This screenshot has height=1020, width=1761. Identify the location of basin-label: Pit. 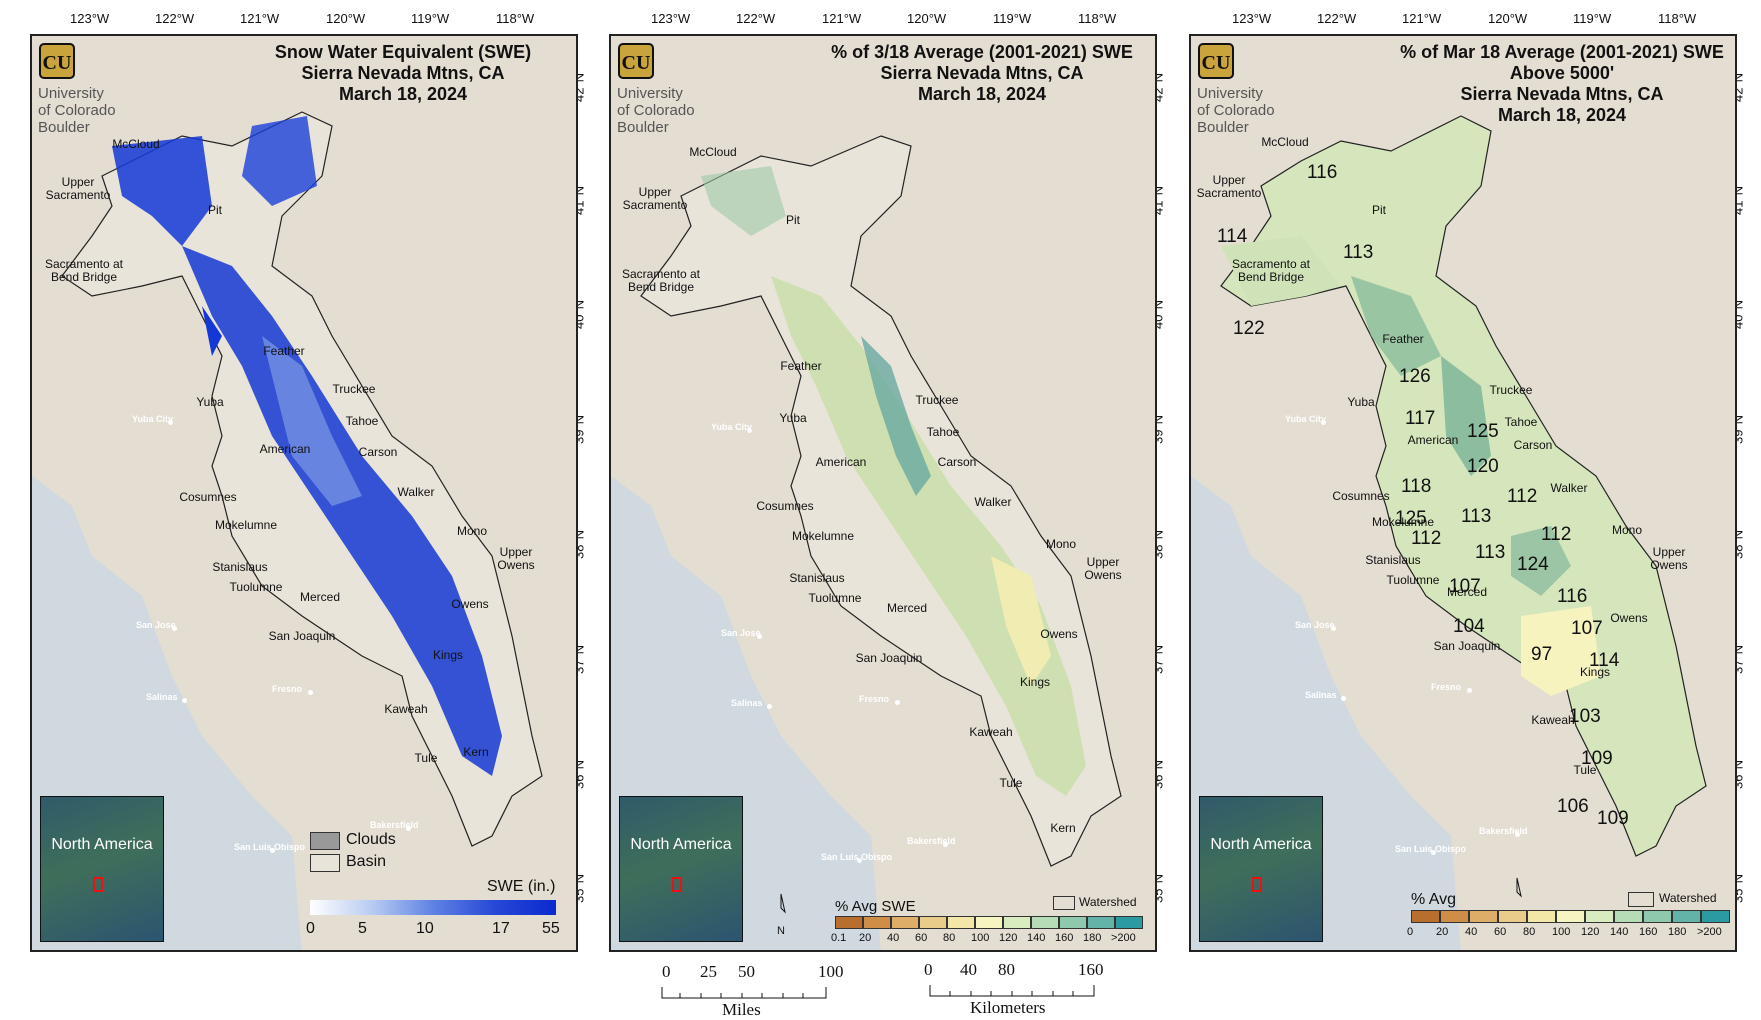
(214, 210).